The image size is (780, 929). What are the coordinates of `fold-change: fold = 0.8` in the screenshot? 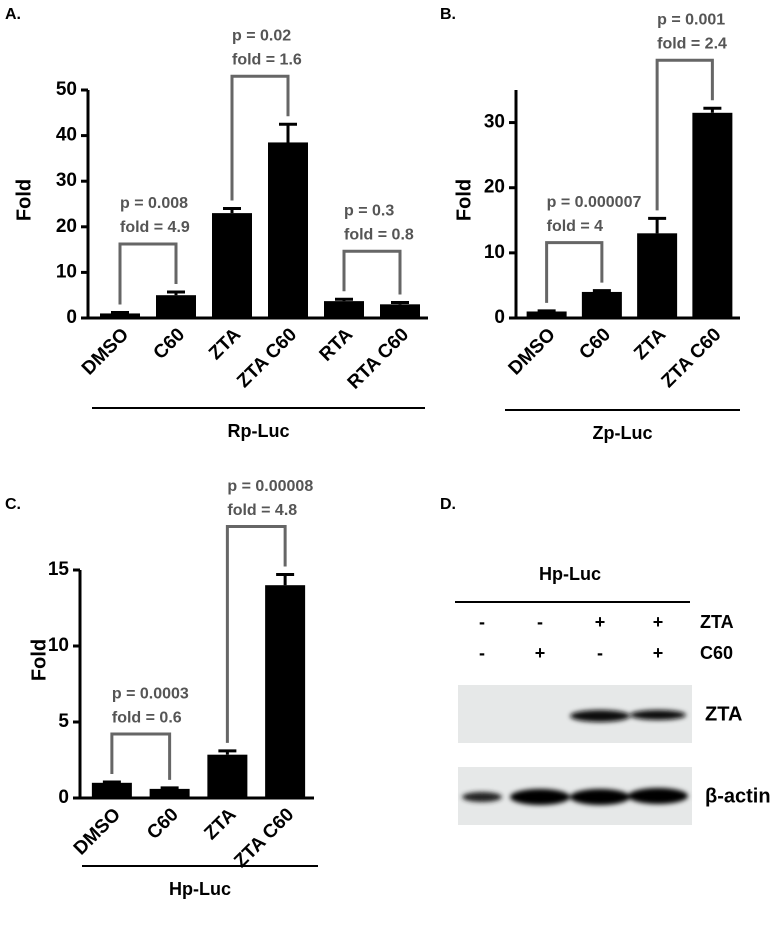 It's located at (379, 235).